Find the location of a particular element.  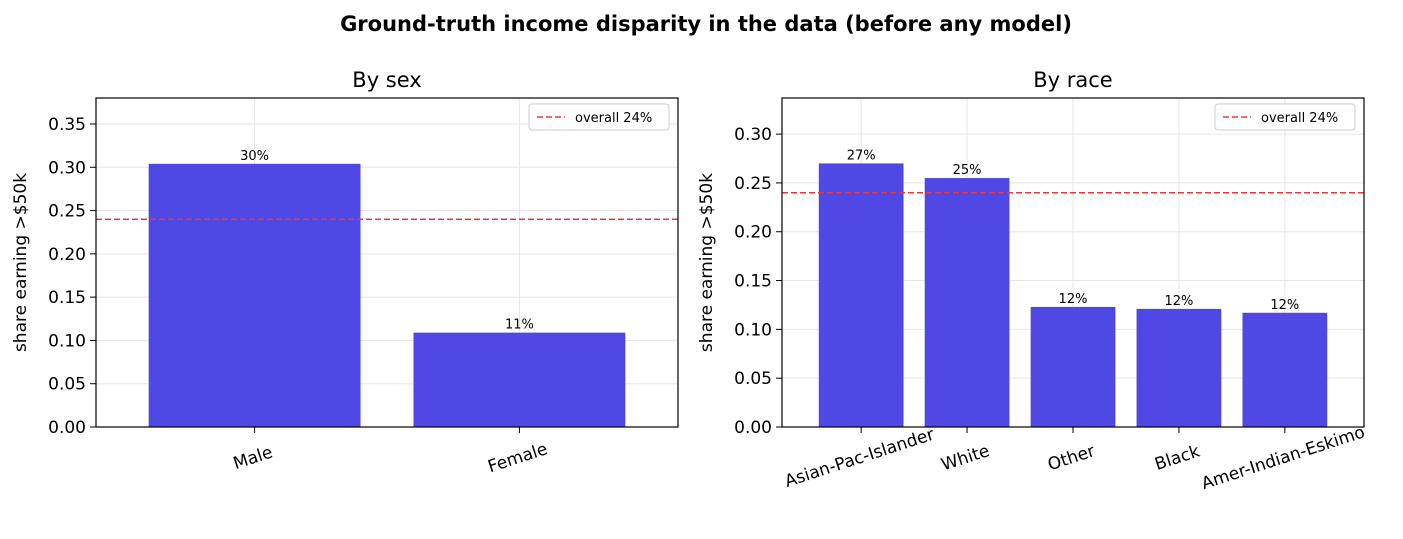

bar-value-label: 30% is located at coordinates (254, 156).